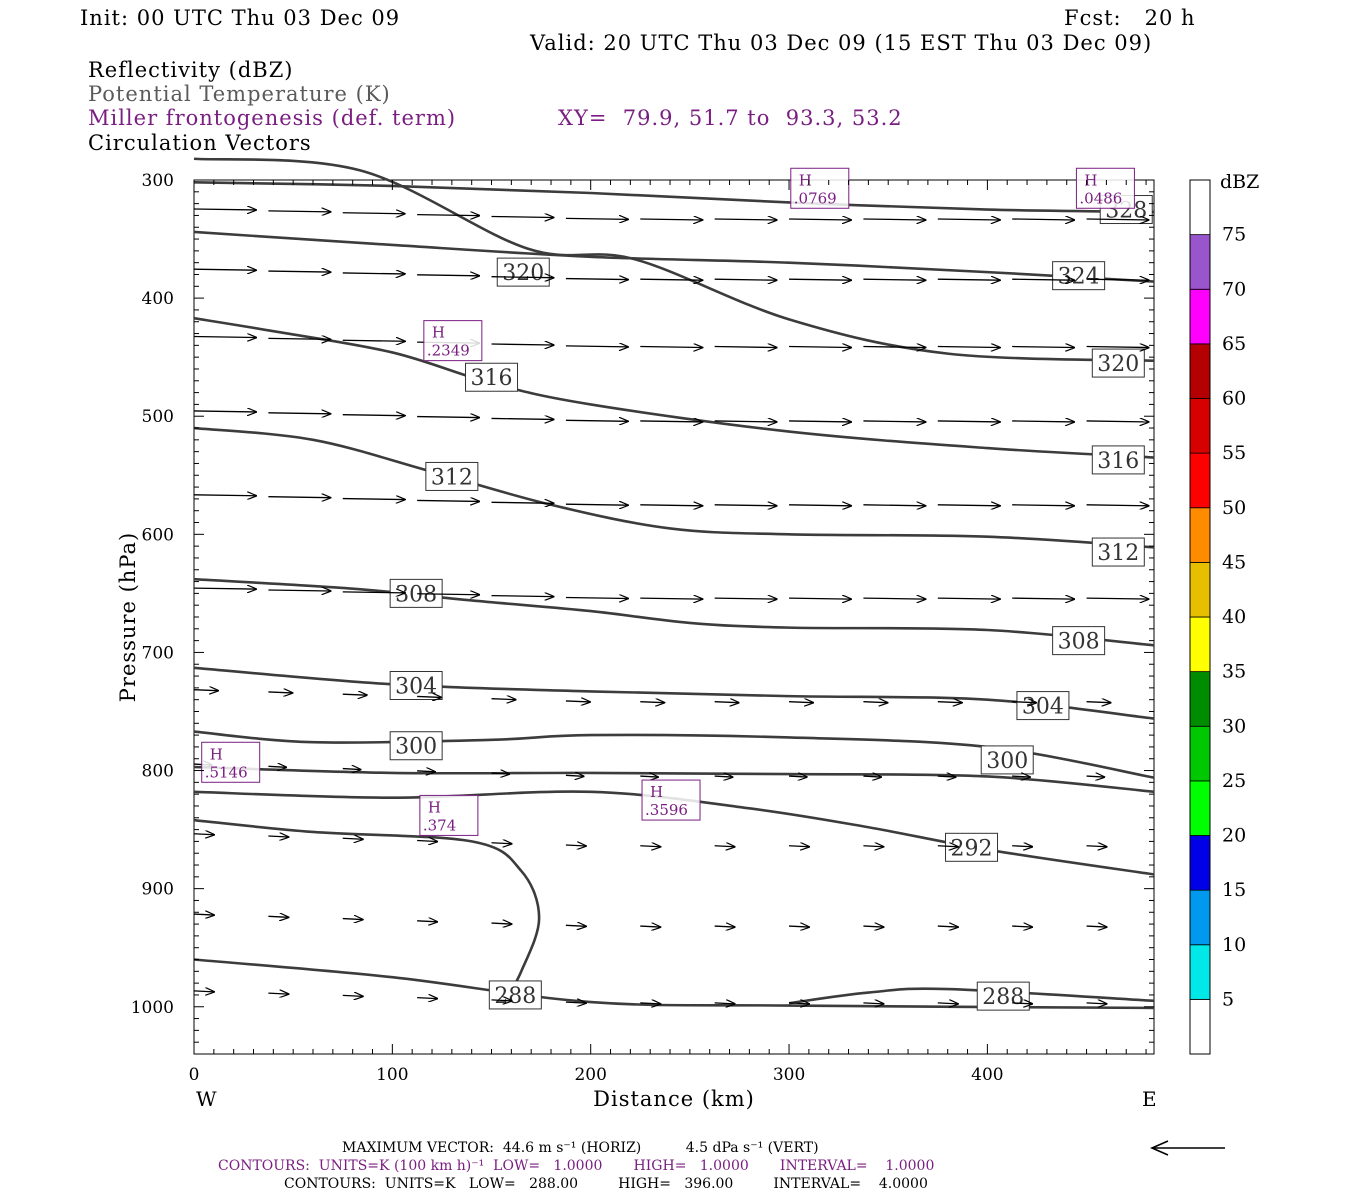 This screenshot has width=1350, height=1200. I want to click on colorbar-label: 5, so click(1228, 999).